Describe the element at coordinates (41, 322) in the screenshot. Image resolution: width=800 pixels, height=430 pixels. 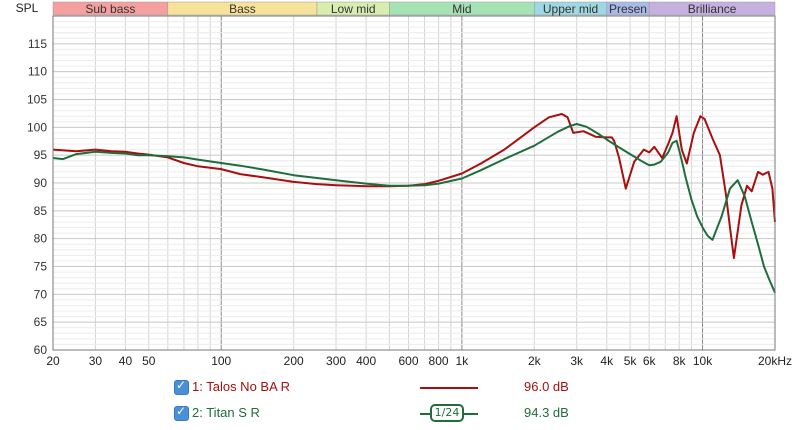
I see `y-tick-label: 65` at that location.